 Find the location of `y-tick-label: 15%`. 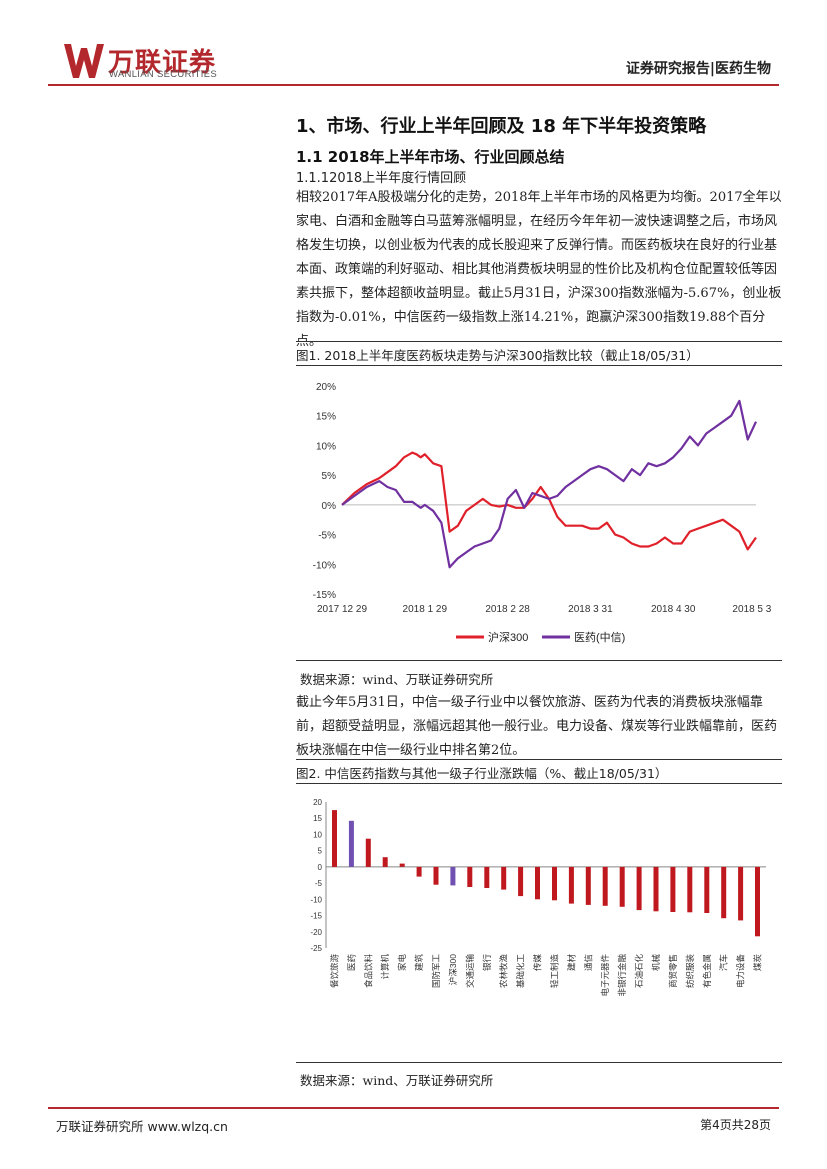

y-tick-label: 15% is located at coordinates (326, 417).